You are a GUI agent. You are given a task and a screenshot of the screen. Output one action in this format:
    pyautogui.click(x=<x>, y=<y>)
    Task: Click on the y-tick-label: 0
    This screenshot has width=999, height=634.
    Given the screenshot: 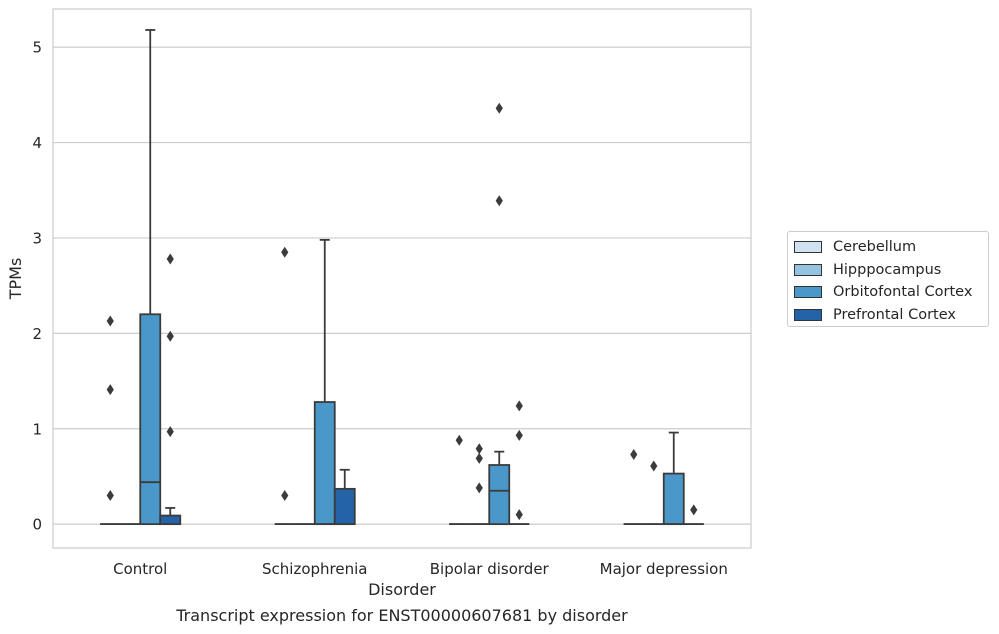 What is the action you would take?
    pyautogui.click(x=37, y=525)
    